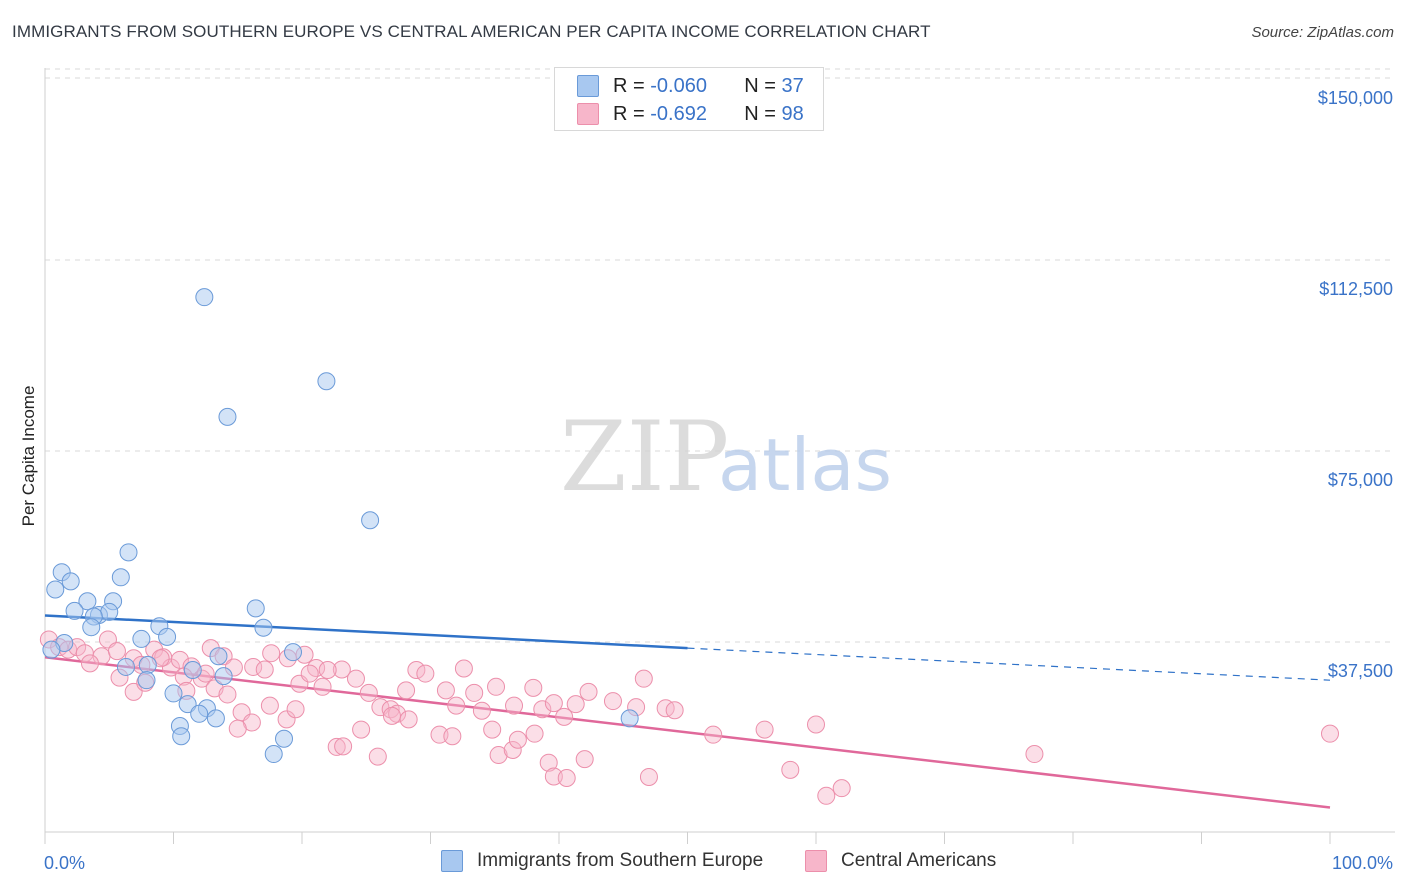  I want to click on watermark-zip: ZIP, so click(644, 457).